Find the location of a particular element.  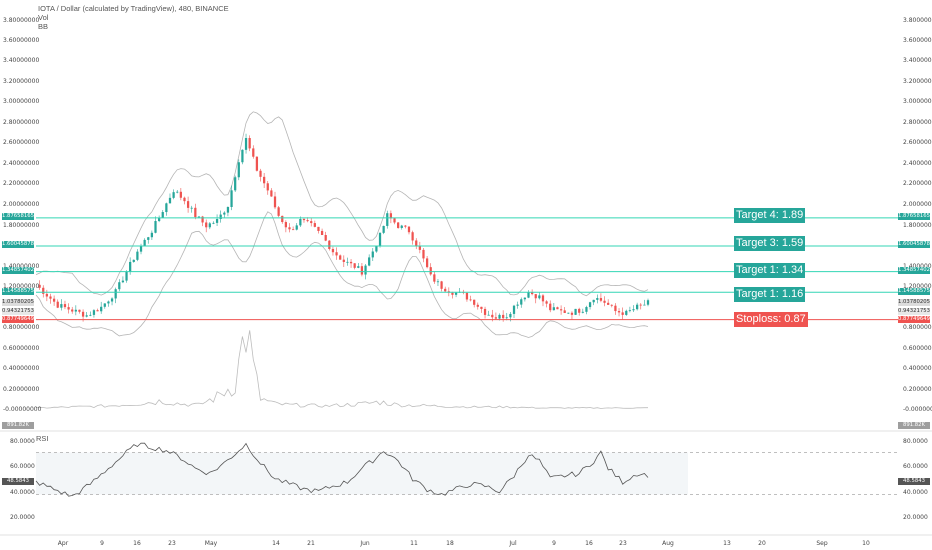

price-tick-left: 2.80000000 is located at coordinates (21, 122).